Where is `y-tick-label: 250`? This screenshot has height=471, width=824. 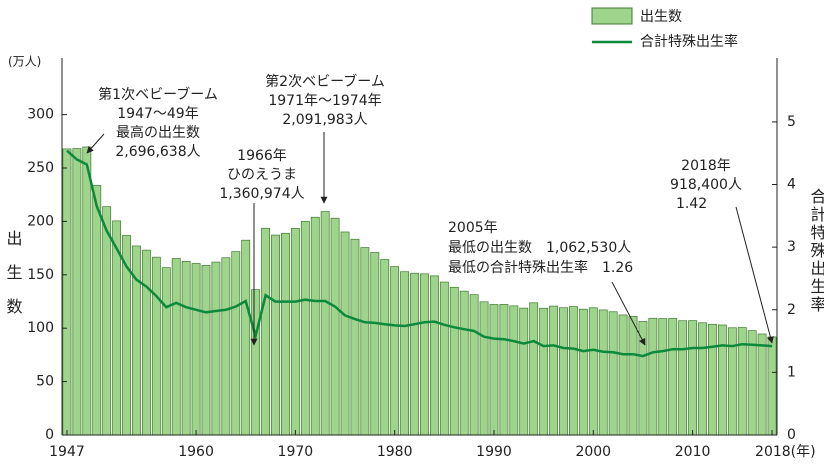 y-tick-label: 250 is located at coordinates (40, 168).